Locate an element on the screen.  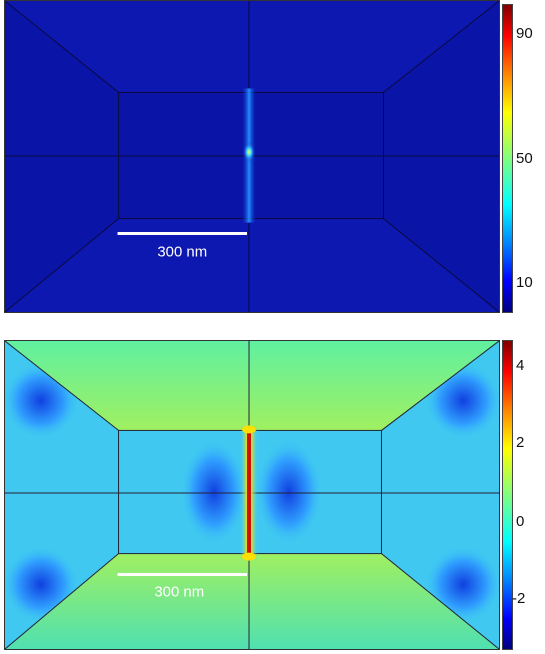
colorbar-bottom is located at coordinates (507, 495).